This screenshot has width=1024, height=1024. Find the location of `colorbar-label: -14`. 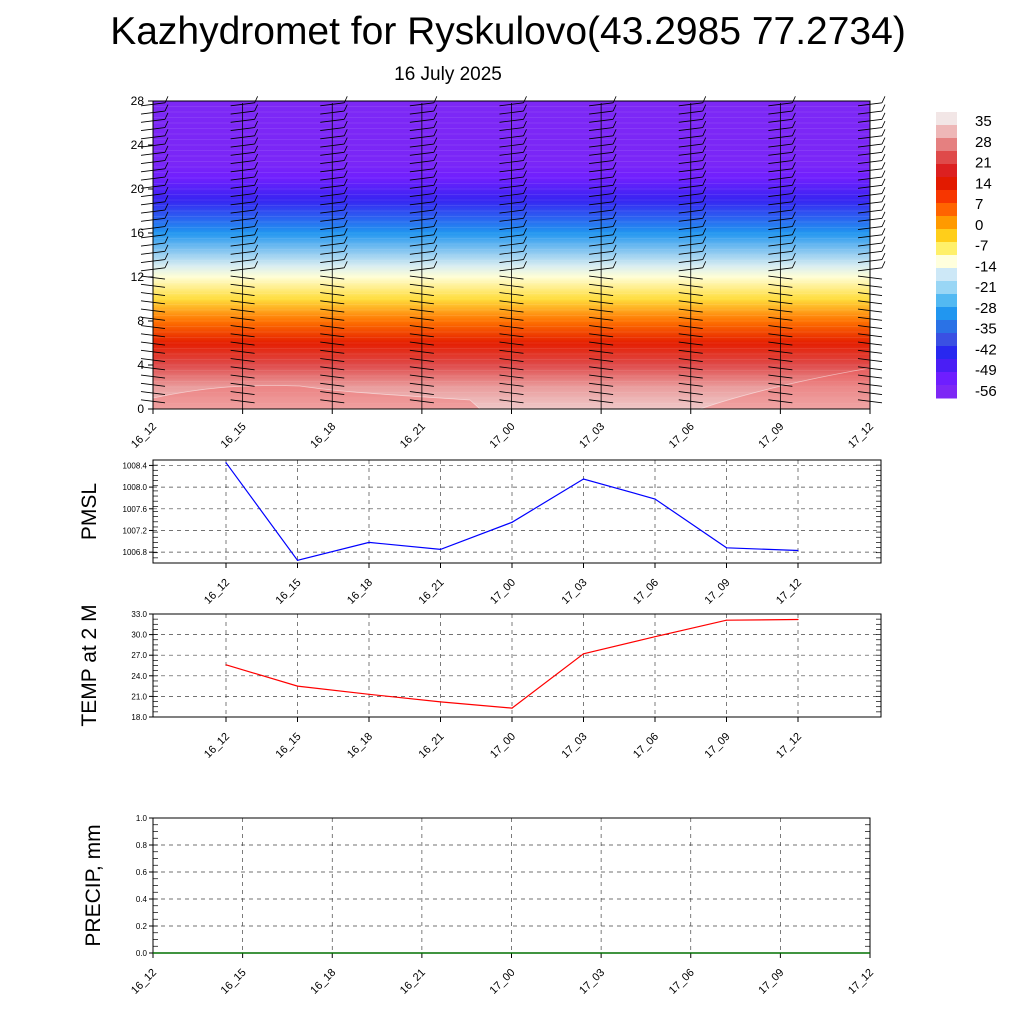

colorbar-label: -14 is located at coordinates (986, 266).